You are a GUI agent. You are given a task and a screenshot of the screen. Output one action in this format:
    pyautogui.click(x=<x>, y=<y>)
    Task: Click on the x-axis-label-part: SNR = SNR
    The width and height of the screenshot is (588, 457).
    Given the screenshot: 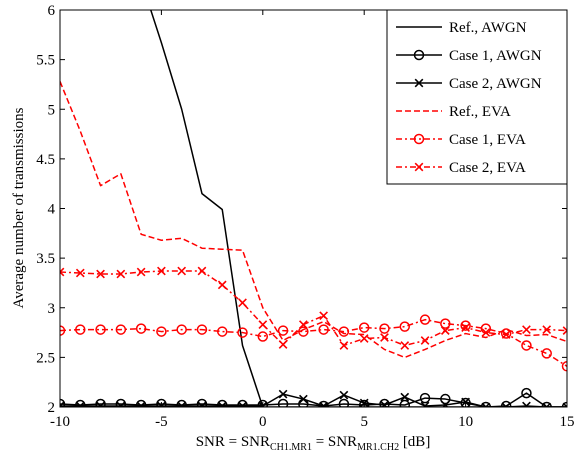 What is the action you would take?
    pyautogui.click(x=233, y=442)
    